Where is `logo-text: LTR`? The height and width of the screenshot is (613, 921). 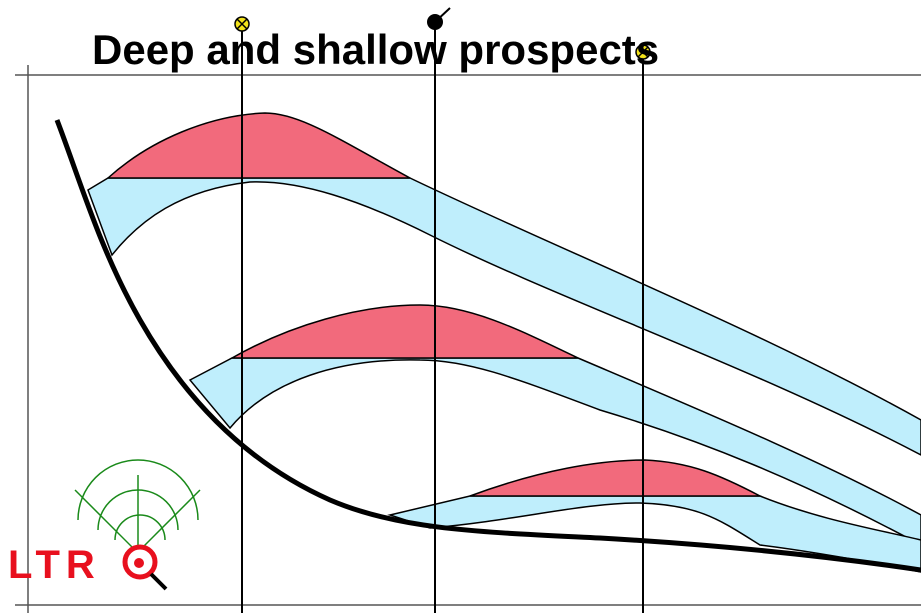
logo-text: LTR is located at coordinates (54, 565).